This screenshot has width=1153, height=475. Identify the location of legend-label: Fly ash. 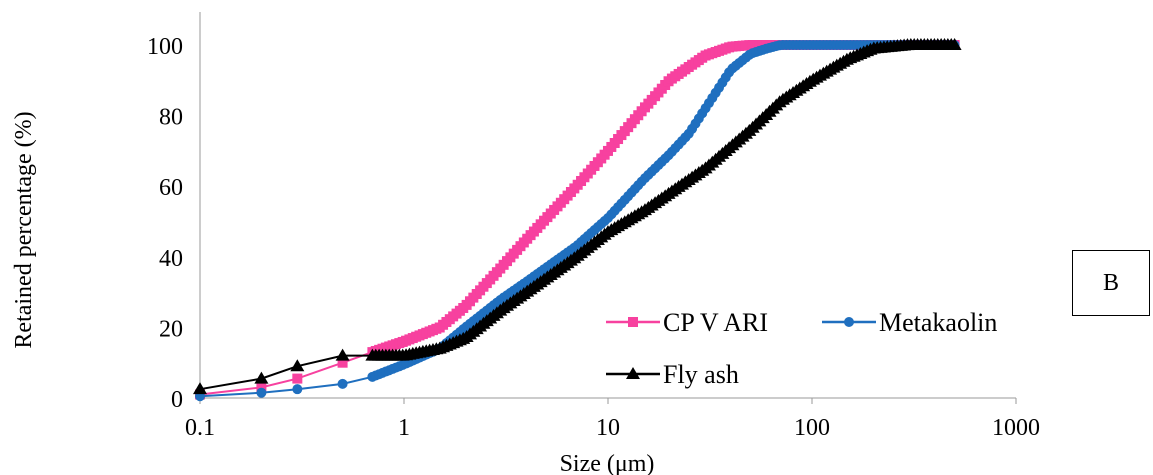
(701, 374).